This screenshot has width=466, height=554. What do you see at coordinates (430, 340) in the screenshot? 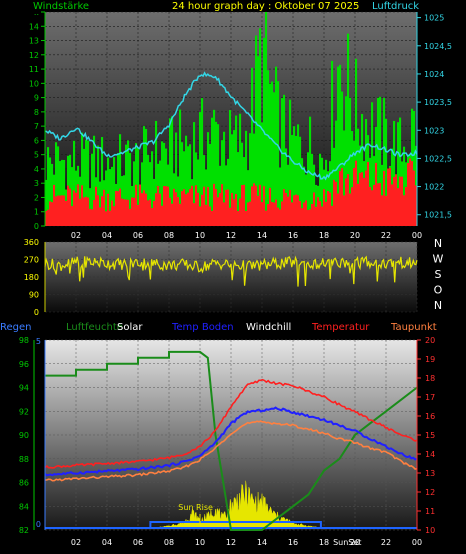
I see `tick-label-temp: 20` at bounding box center [430, 340].